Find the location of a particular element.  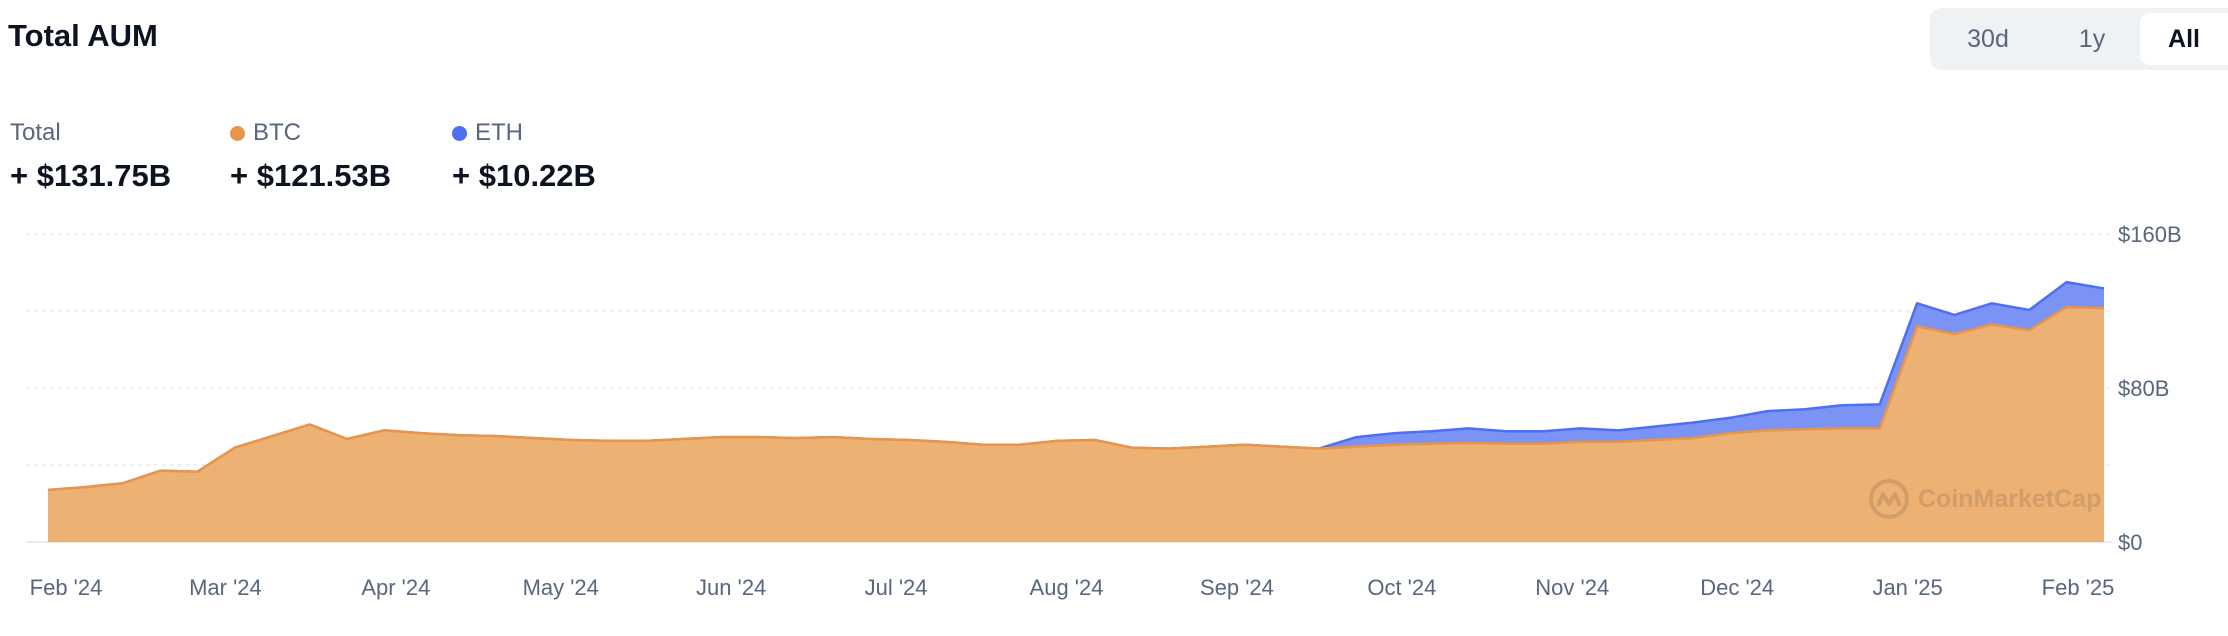

x-tick-label: Aug '24 is located at coordinates (1067, 587).